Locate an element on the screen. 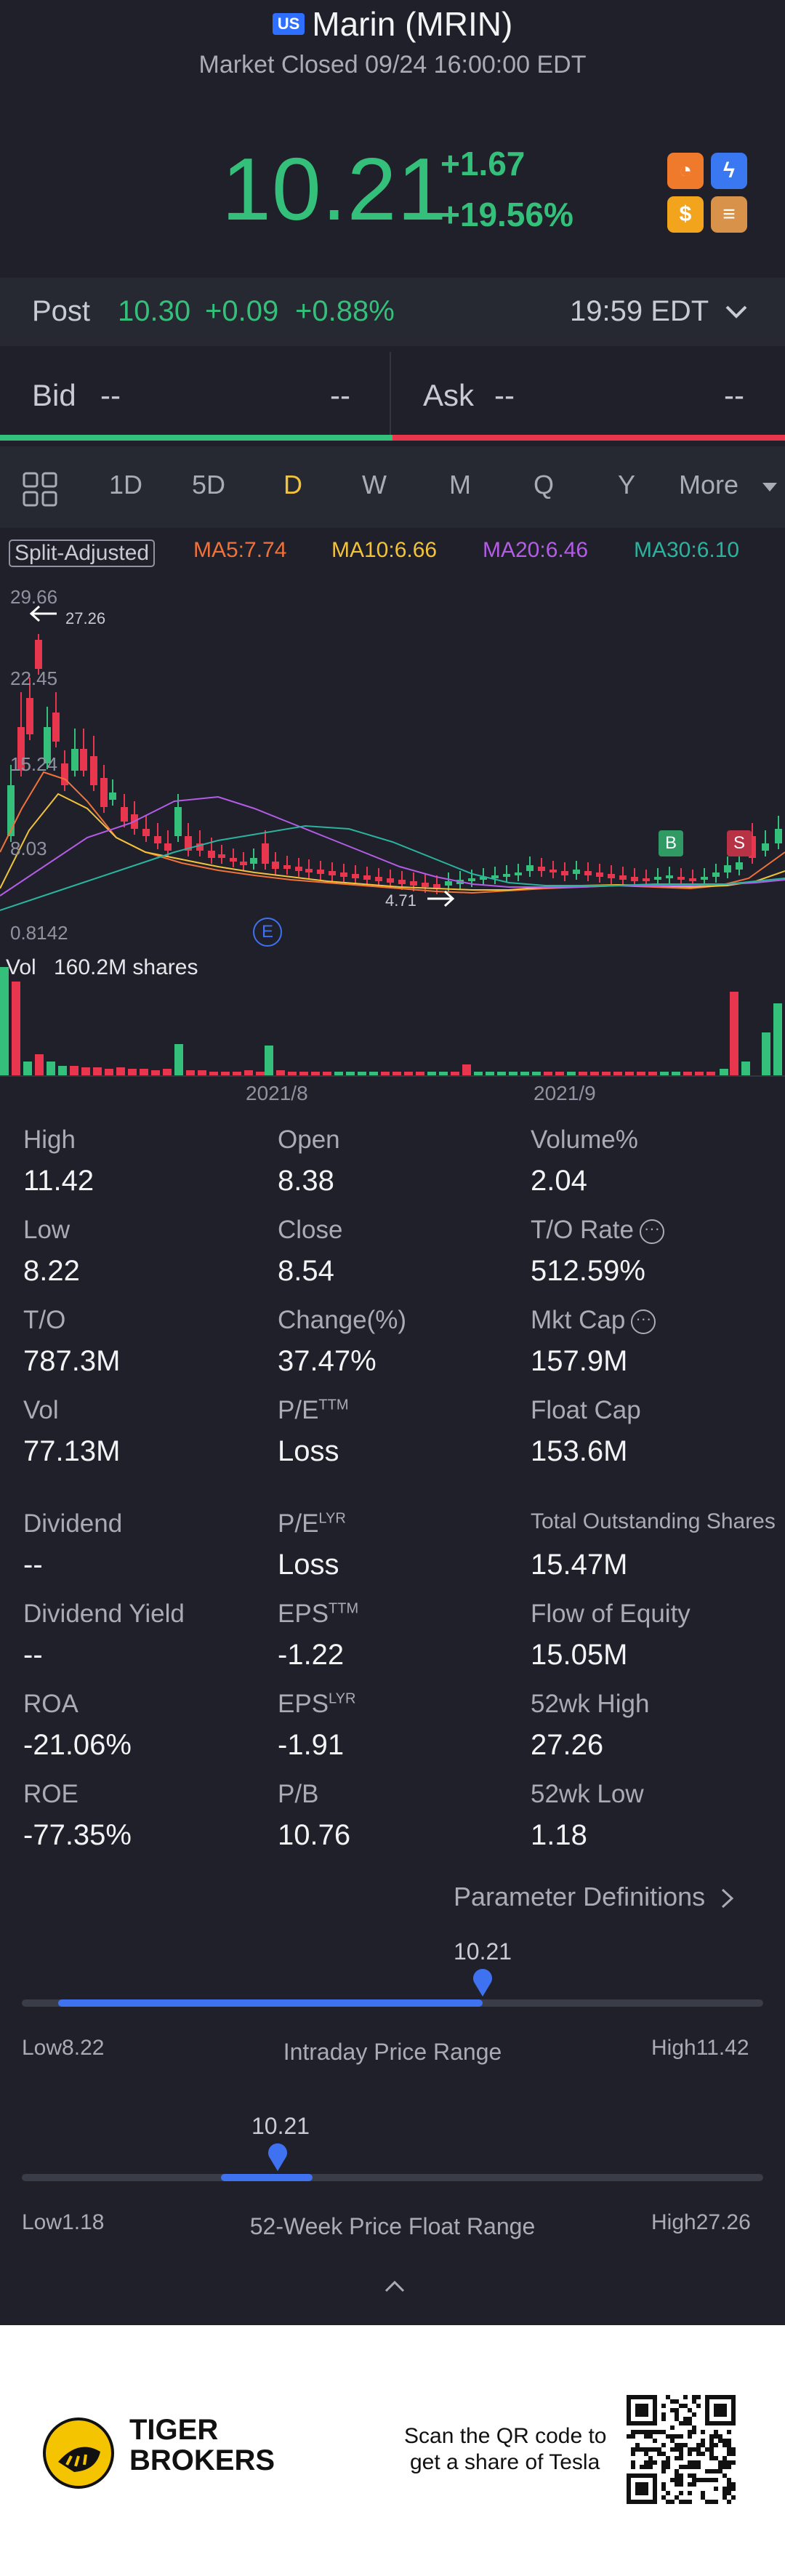 Image resolution: width=785 pixels, height=2576 pixels. sell-marker: S is located at coordinates (739, 843).